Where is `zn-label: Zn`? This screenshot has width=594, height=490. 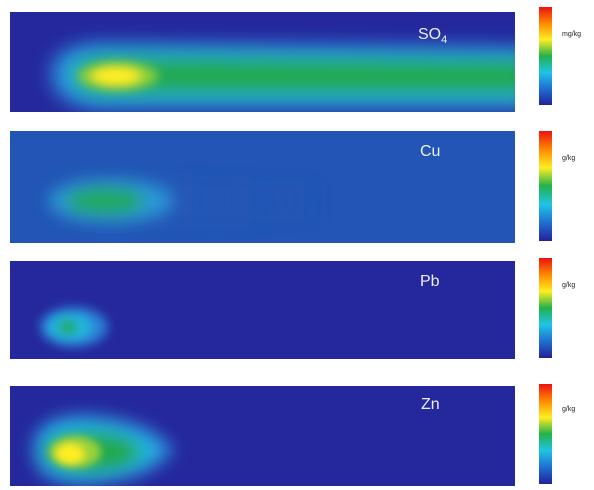 zn-label: Zn is located at coordinates (430, 404).